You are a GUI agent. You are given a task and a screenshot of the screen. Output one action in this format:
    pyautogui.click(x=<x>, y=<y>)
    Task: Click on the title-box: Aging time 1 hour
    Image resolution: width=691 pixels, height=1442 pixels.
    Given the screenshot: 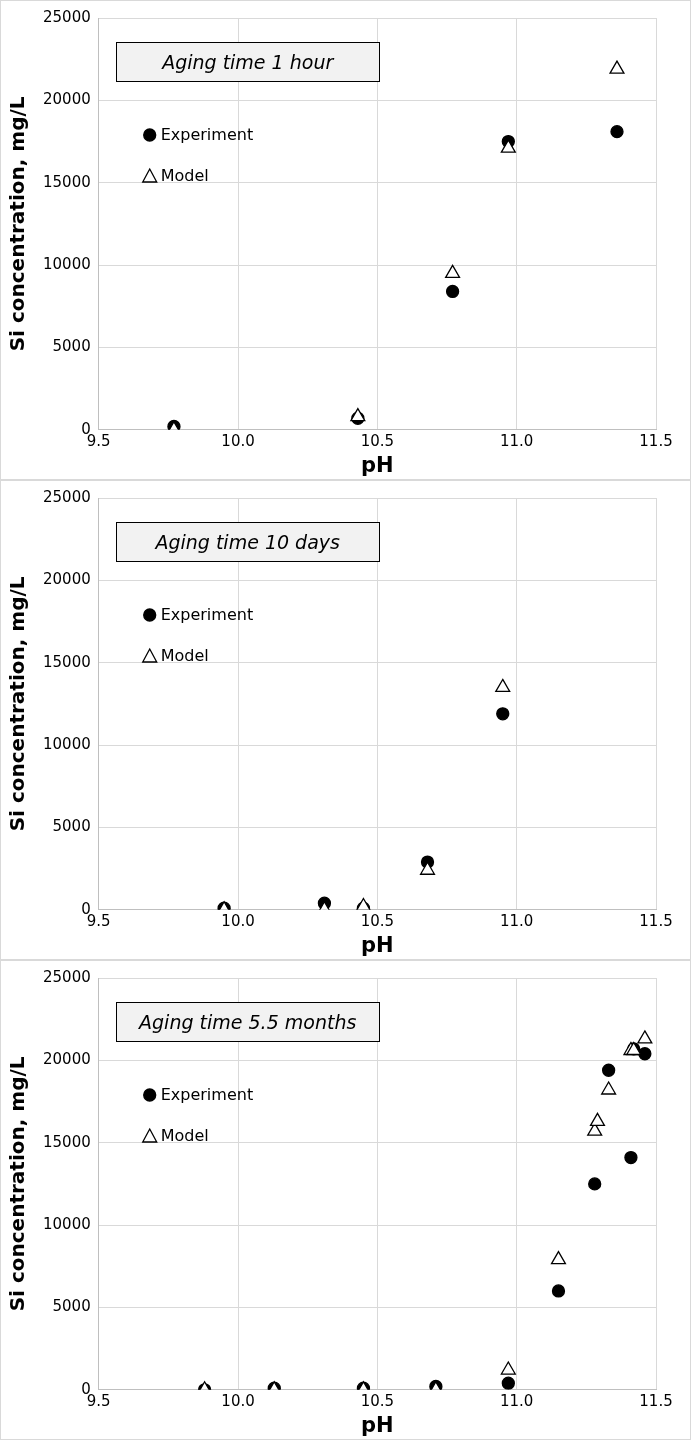 What is the action you would take?
    pyautogui.click(x=247, y=62)
    